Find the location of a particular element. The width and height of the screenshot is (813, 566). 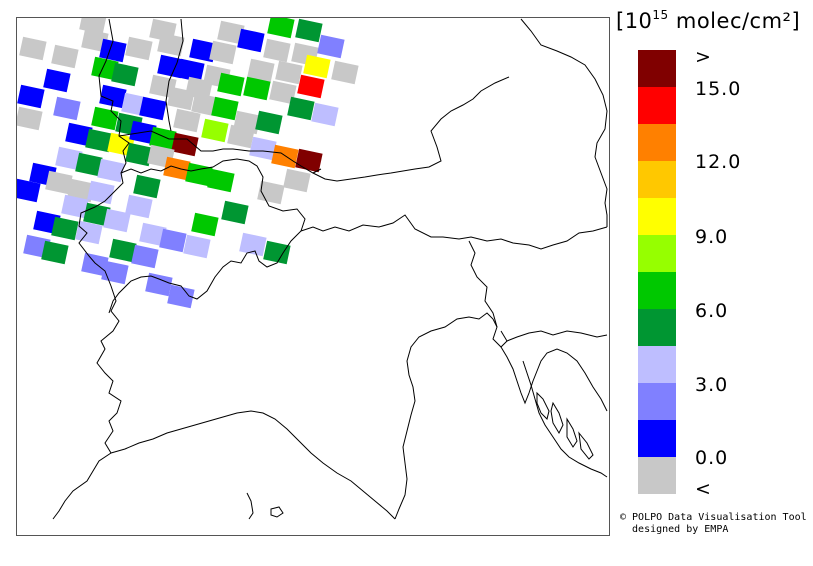

island-rab is located at coordinates (572, 432).